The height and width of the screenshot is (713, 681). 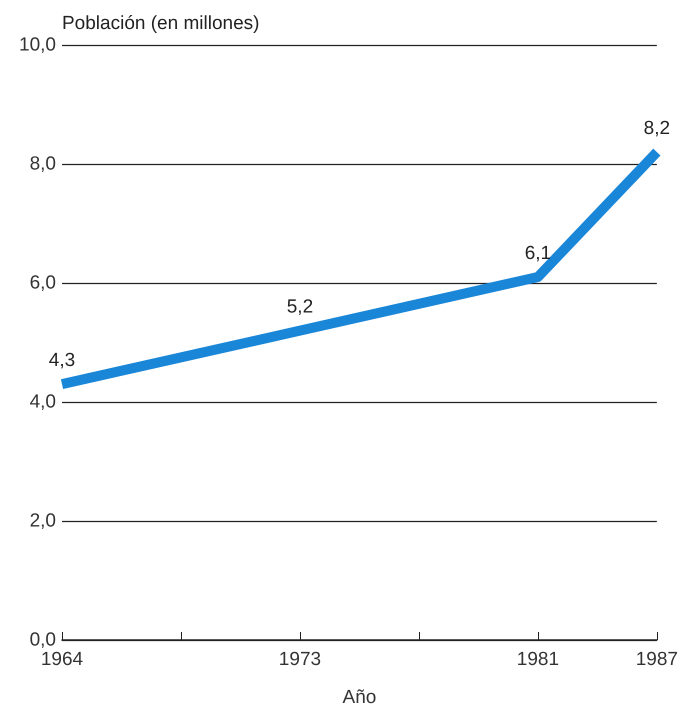 I want to click on x-axis-title: Año, so click(x=359, y=697).